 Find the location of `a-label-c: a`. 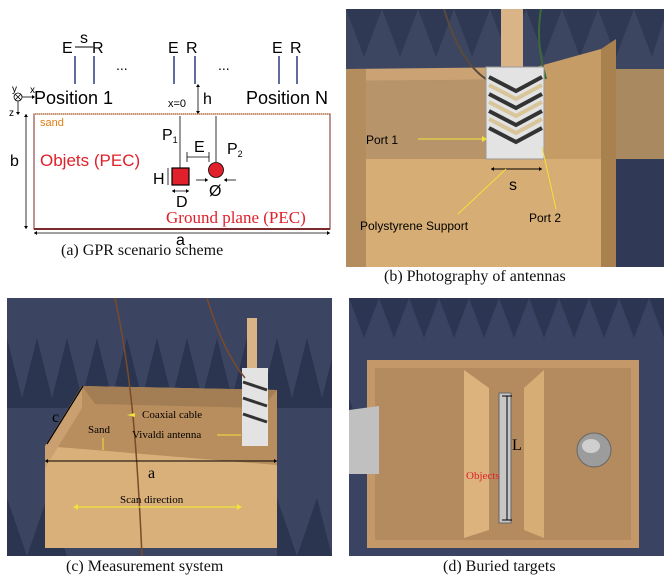

a-label-c: a is located at coordinates (151, 473).